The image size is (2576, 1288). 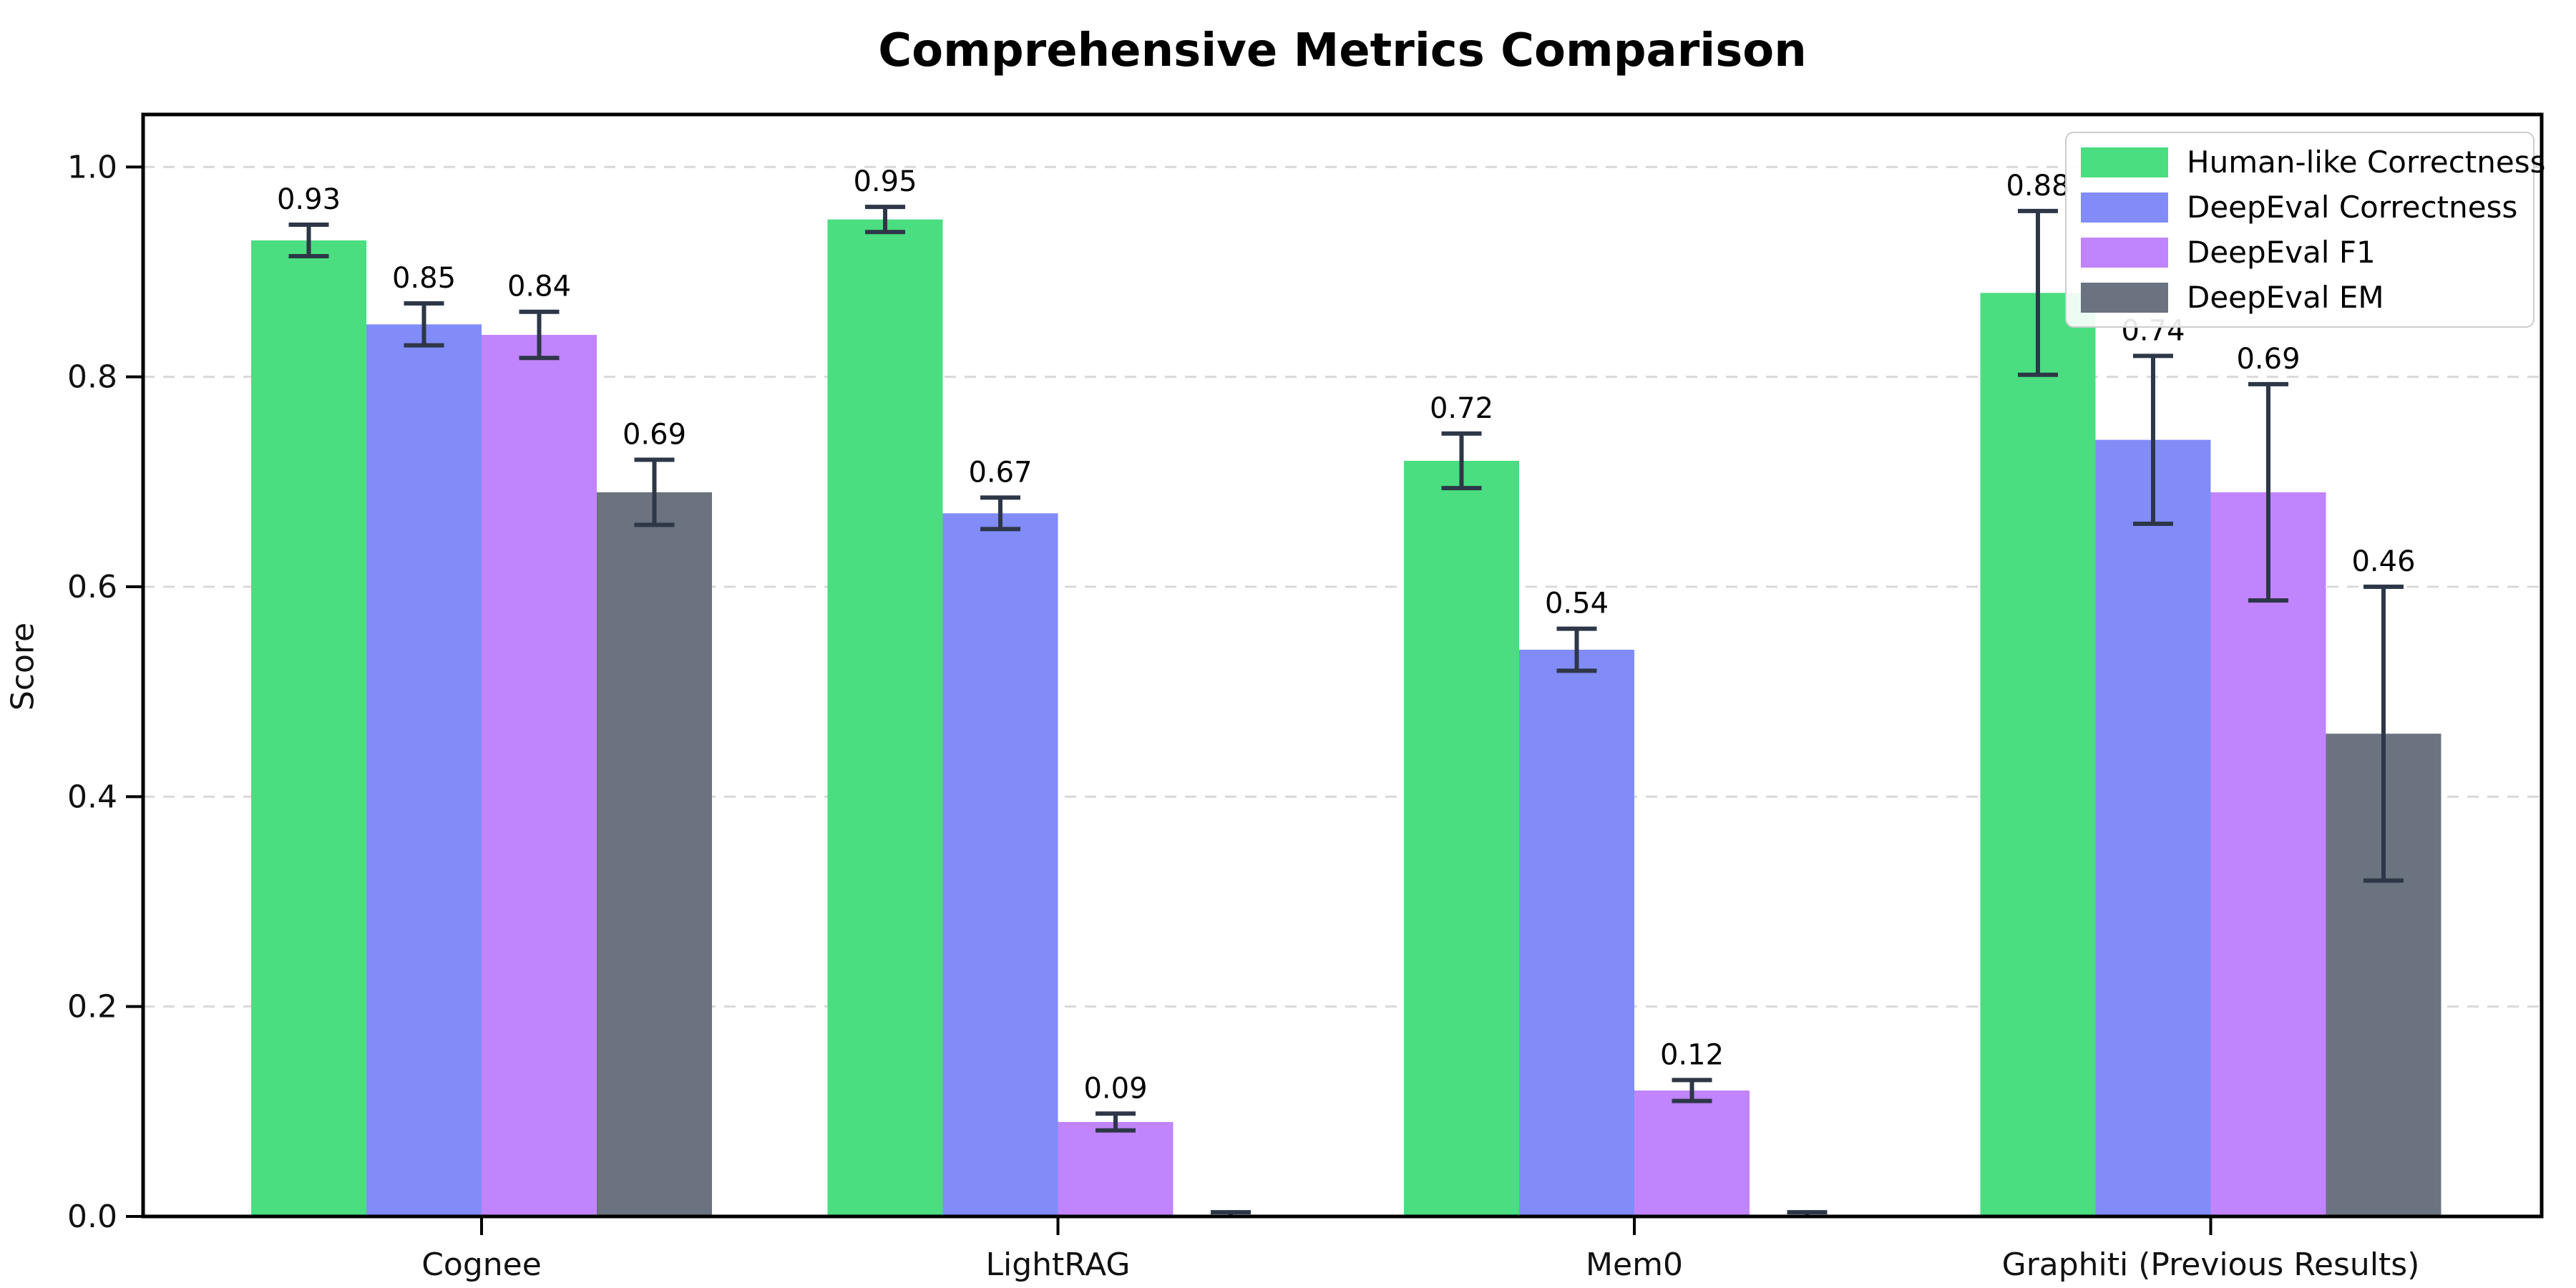 I want to click on legend-label: DeepEval Correctness, so click(x=2352, y=208).